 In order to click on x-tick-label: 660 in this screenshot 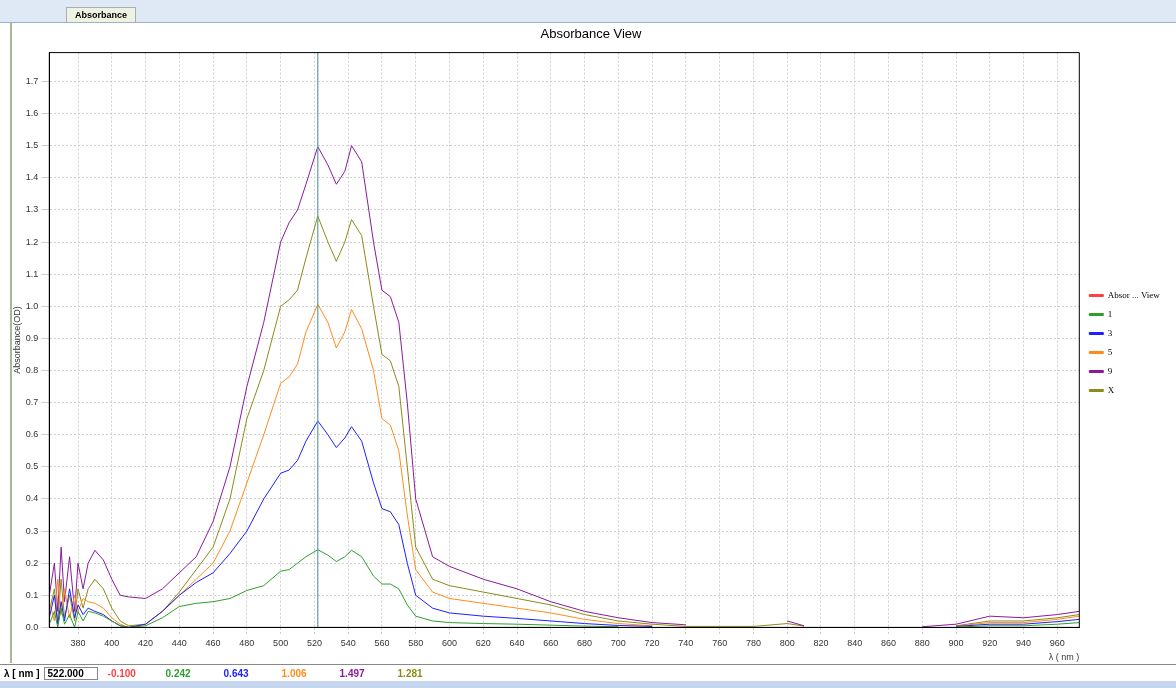, I will do `click(551, 643)`.